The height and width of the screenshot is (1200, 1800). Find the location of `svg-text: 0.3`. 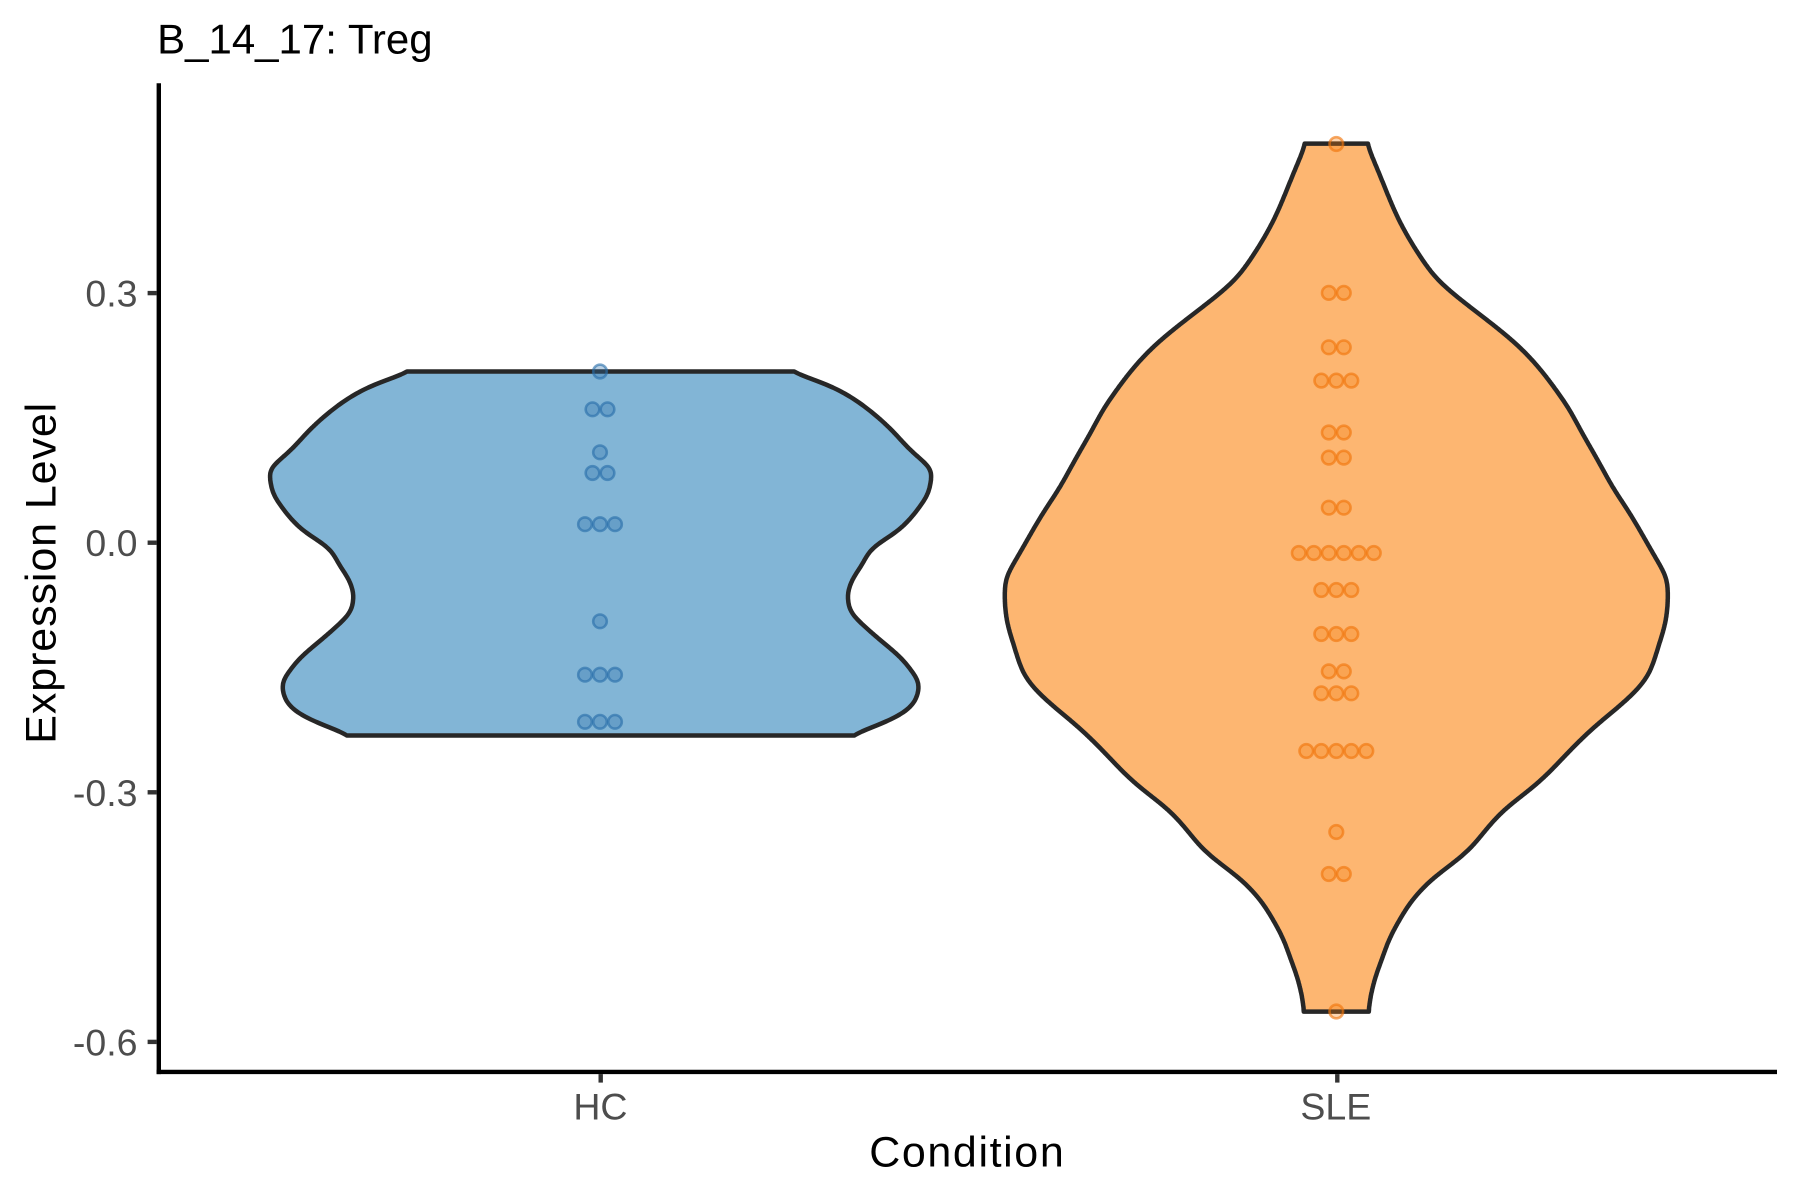

svg-text: 0.3 is located at coordinates (111, 294).